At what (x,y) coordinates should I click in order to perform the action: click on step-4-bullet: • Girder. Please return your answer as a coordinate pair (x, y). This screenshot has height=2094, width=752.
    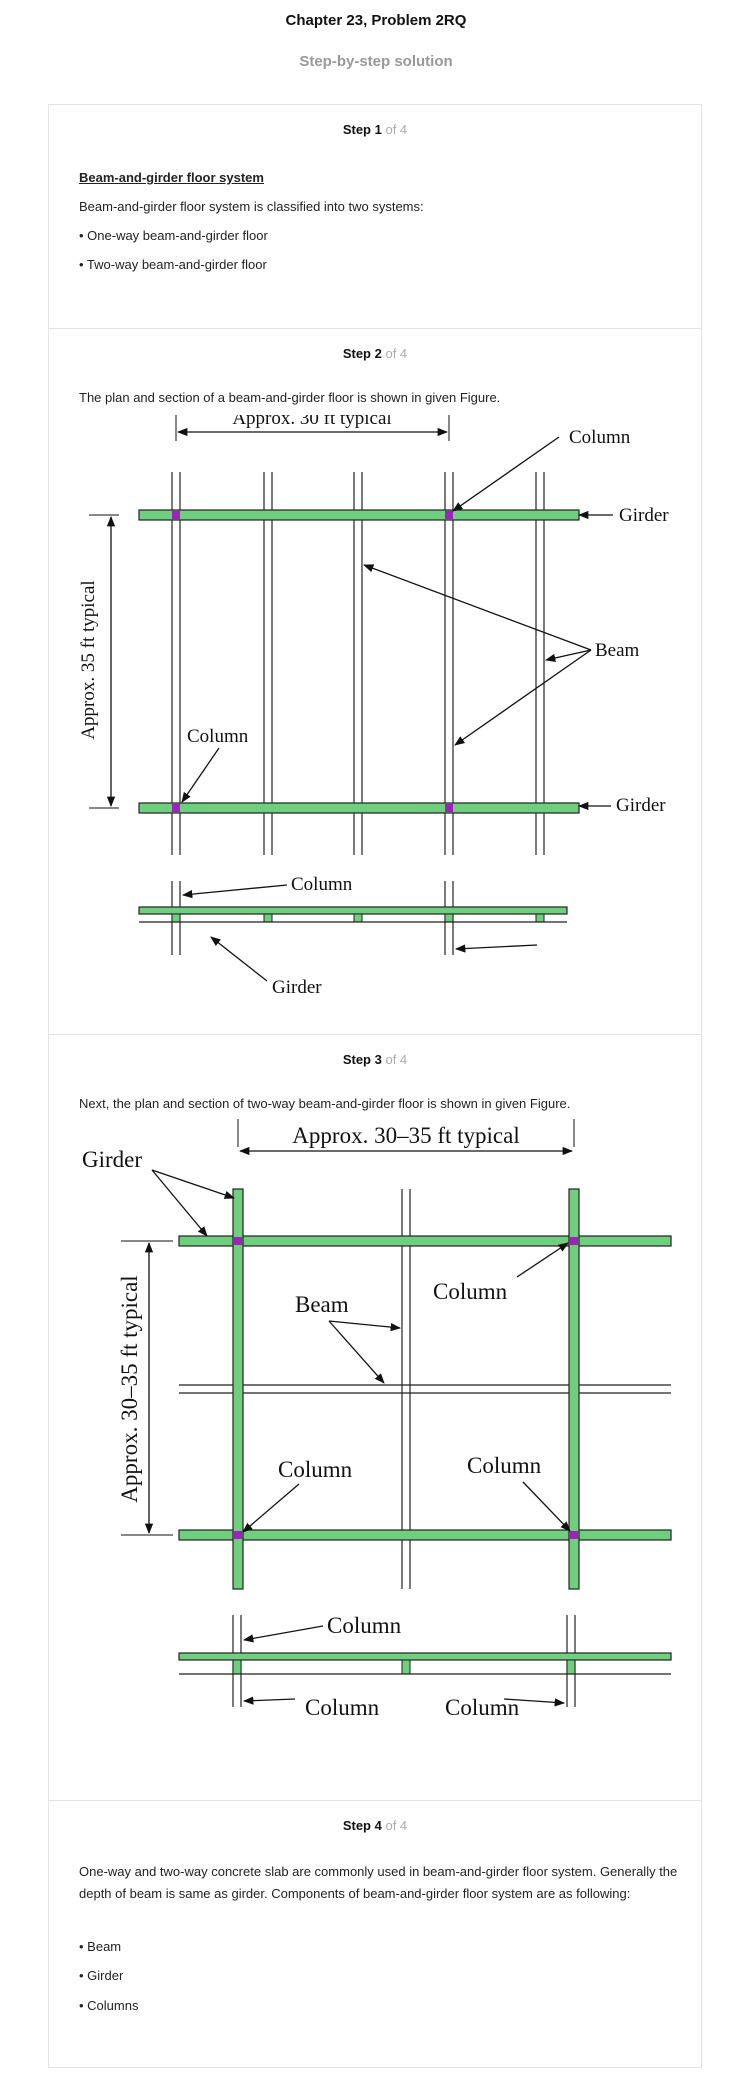
    Looking at the image, I should click on (101, 1975).